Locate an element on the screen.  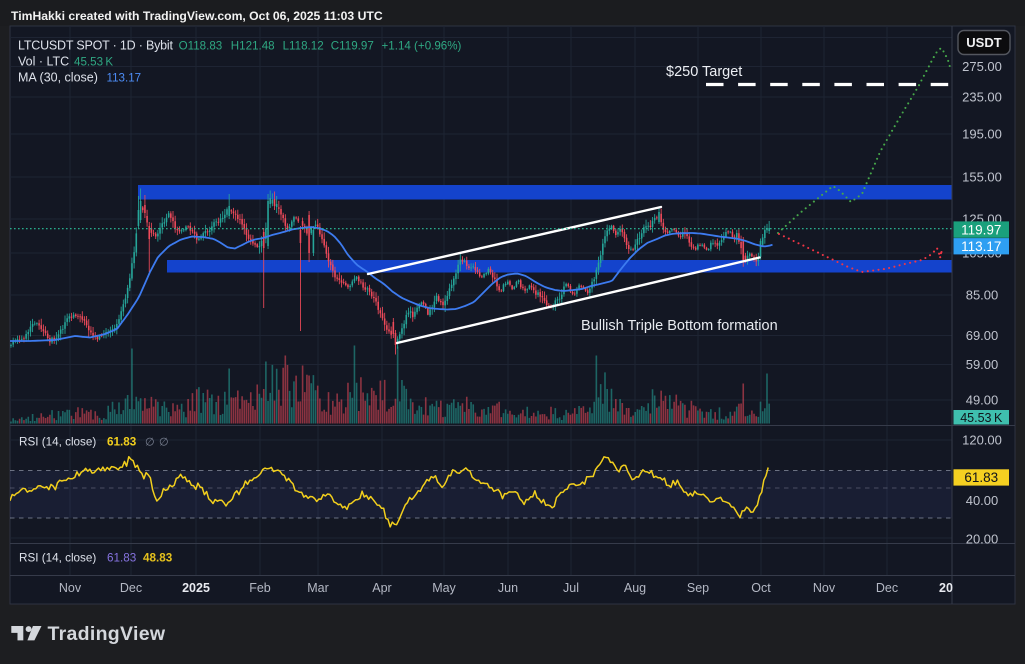
svg-text: $250 Target is located at coordinates (704, 72).